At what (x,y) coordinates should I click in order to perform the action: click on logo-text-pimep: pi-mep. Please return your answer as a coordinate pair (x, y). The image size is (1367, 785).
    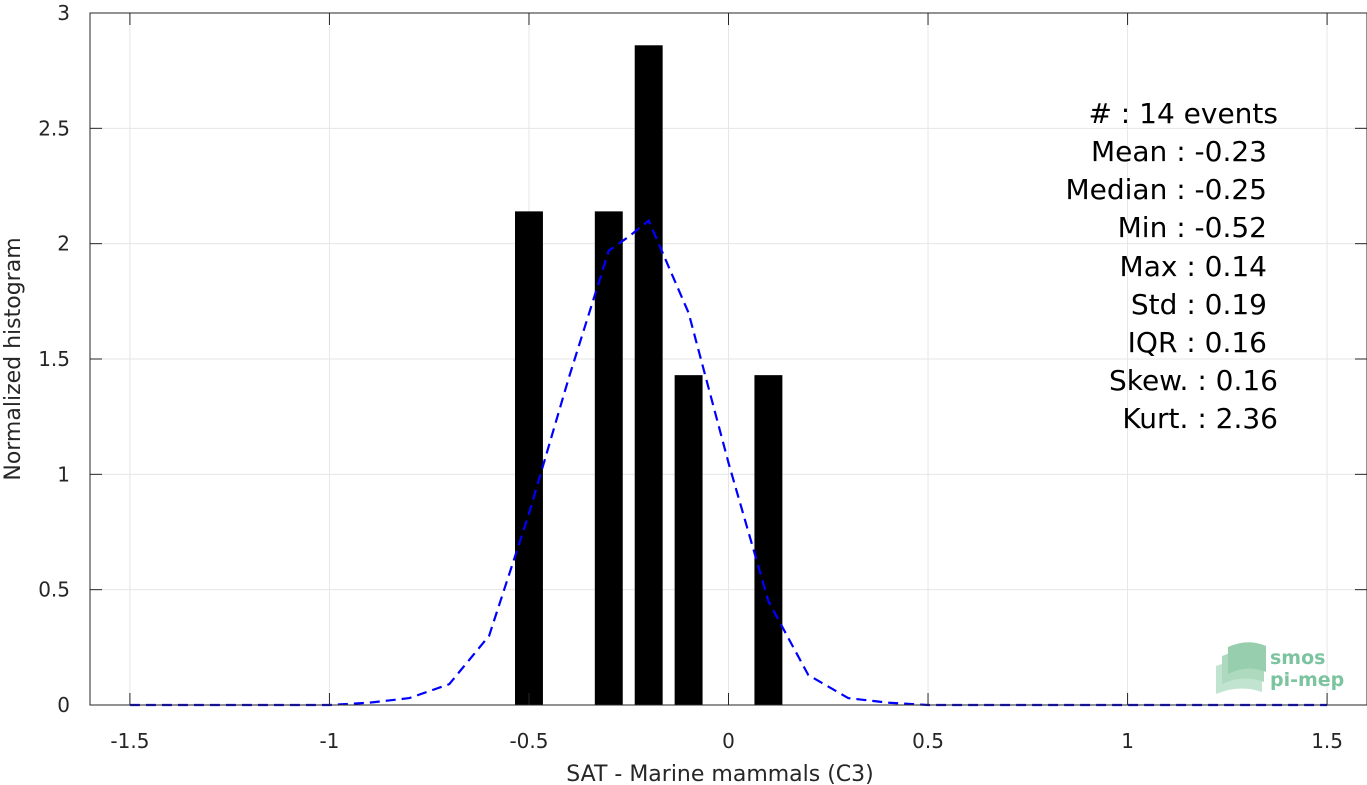
    Looking at the image, I should click on (1307, 680).